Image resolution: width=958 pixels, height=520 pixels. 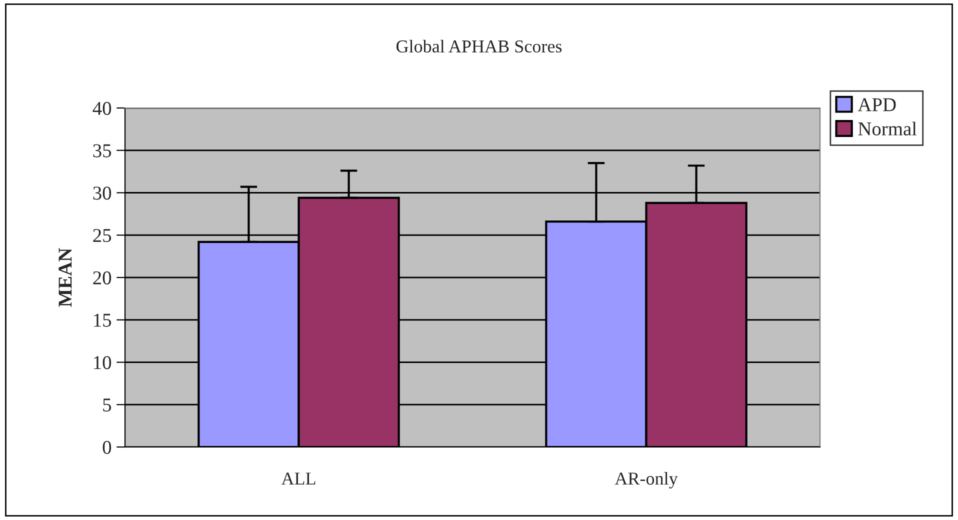 What do you see at coordinates (298, 478) in the screenshot?
I see `x-tick-label: ALL` at bounding box center [298, 478].